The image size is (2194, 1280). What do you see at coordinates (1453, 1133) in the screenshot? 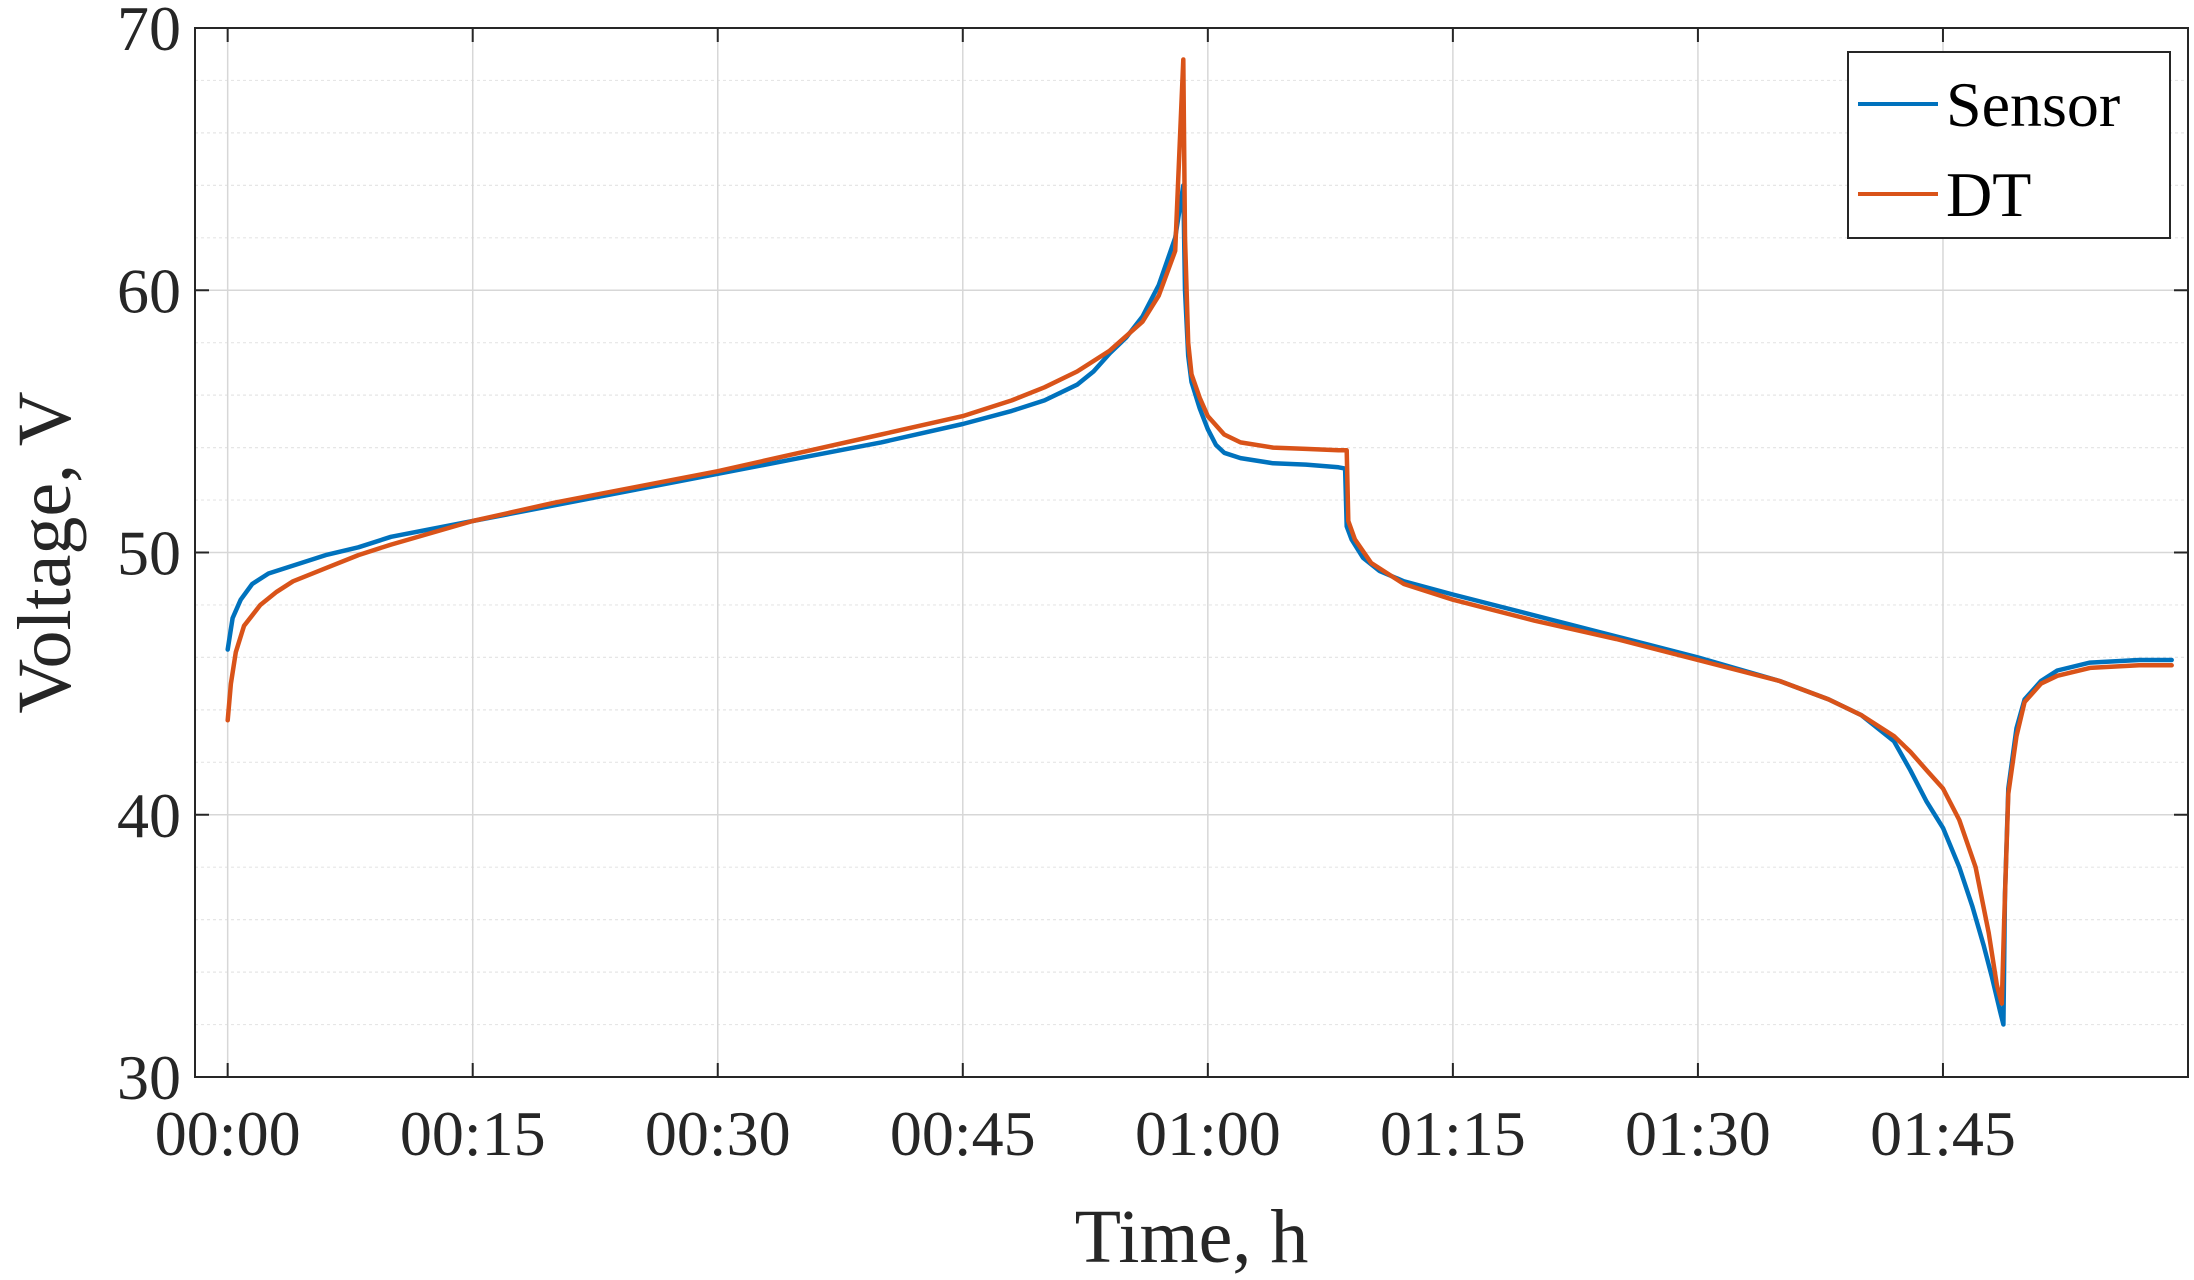
I see `x-tick-label: 01:15` at bounding box center [1453, 1133].